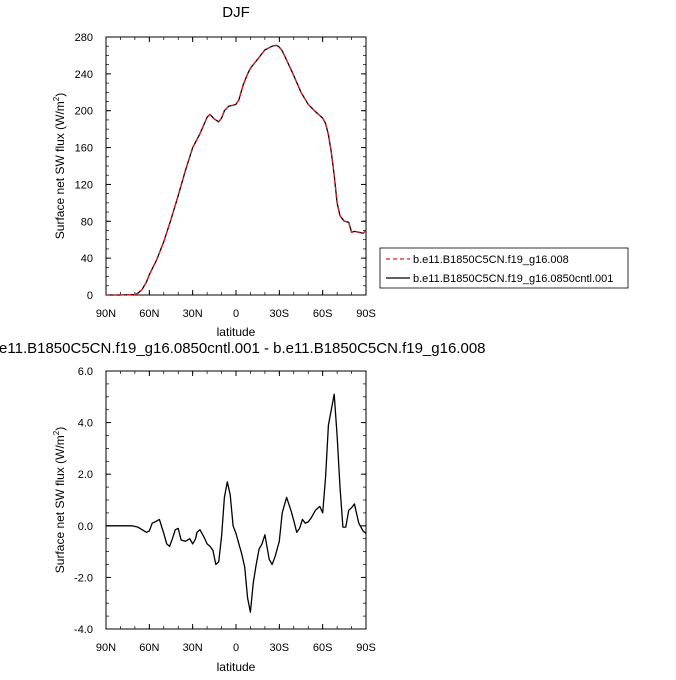 The image size is (676, 680). Describe the element at coordinates (85, 527) in the screenshot. I see `y-tick-label: 0.0` at that location.